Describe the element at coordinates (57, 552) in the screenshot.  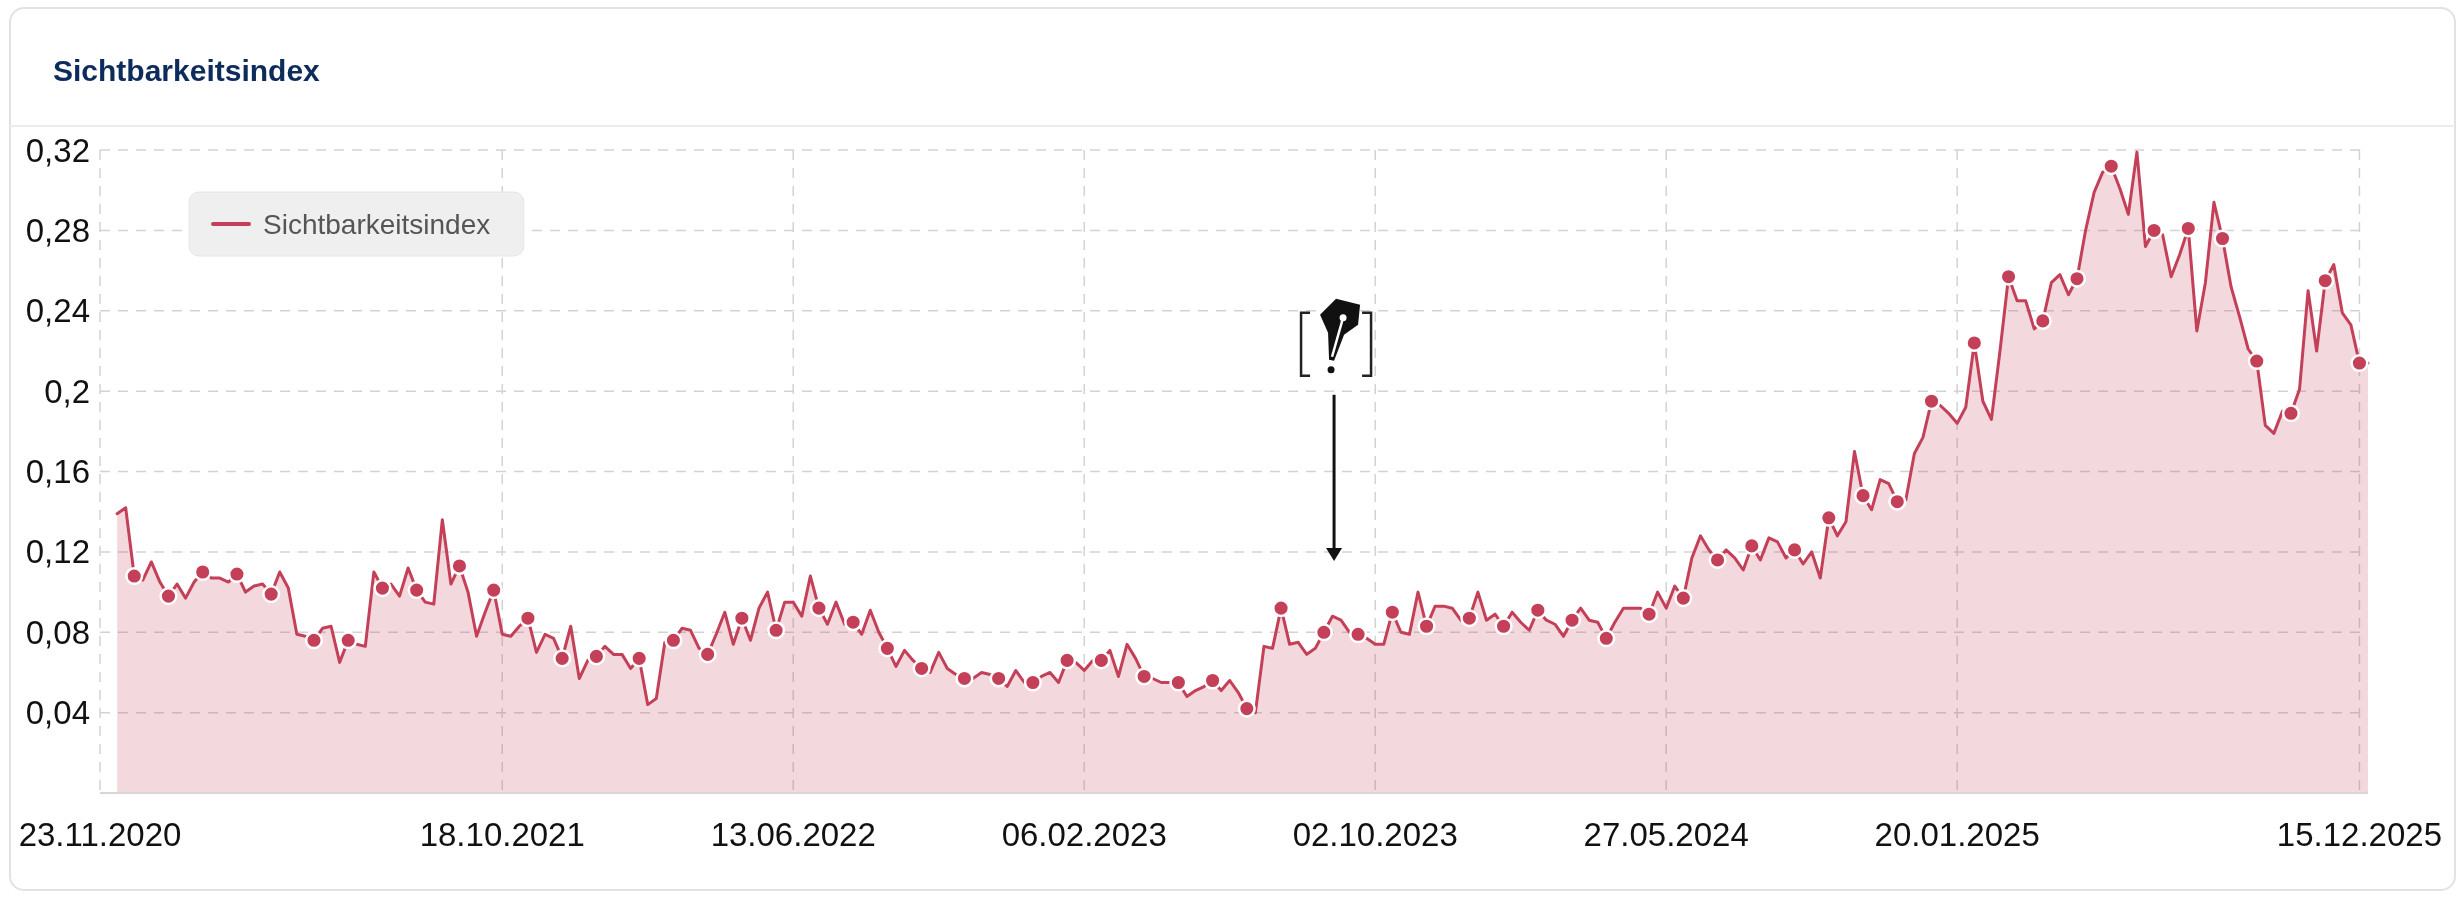
I see `y-tick-label: 0,12` at that location.